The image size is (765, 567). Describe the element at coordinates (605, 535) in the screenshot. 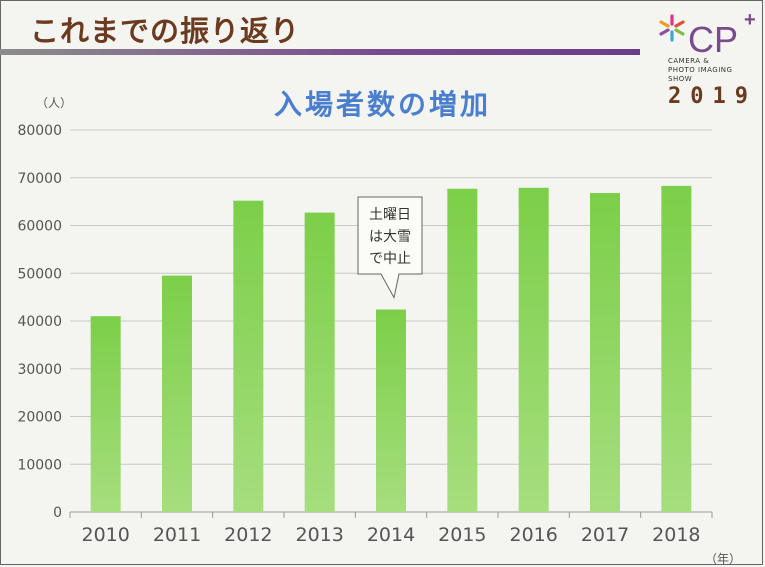

I see `x-tick-label: 2017` at that location.